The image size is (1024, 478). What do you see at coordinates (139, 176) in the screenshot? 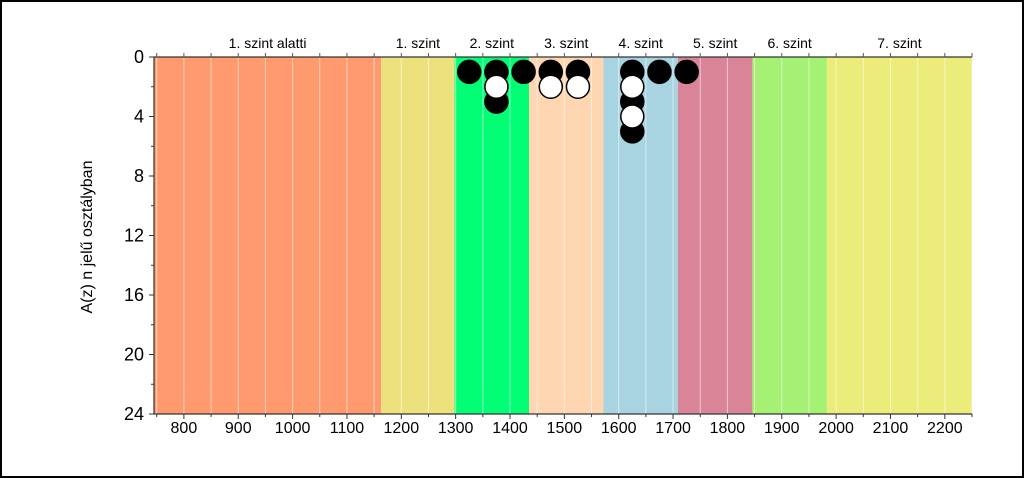
I see `y-tick-label: 8` at bounding box center [139, 176].